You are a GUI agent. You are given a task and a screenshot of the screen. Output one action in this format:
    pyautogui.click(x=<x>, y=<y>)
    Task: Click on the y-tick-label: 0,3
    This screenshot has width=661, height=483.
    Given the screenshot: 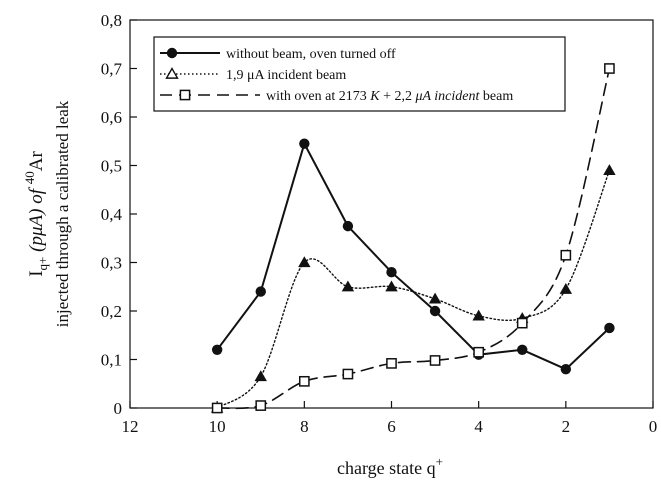 What is the action you would take?
    pyautogui.click(x=111, y=263)
    